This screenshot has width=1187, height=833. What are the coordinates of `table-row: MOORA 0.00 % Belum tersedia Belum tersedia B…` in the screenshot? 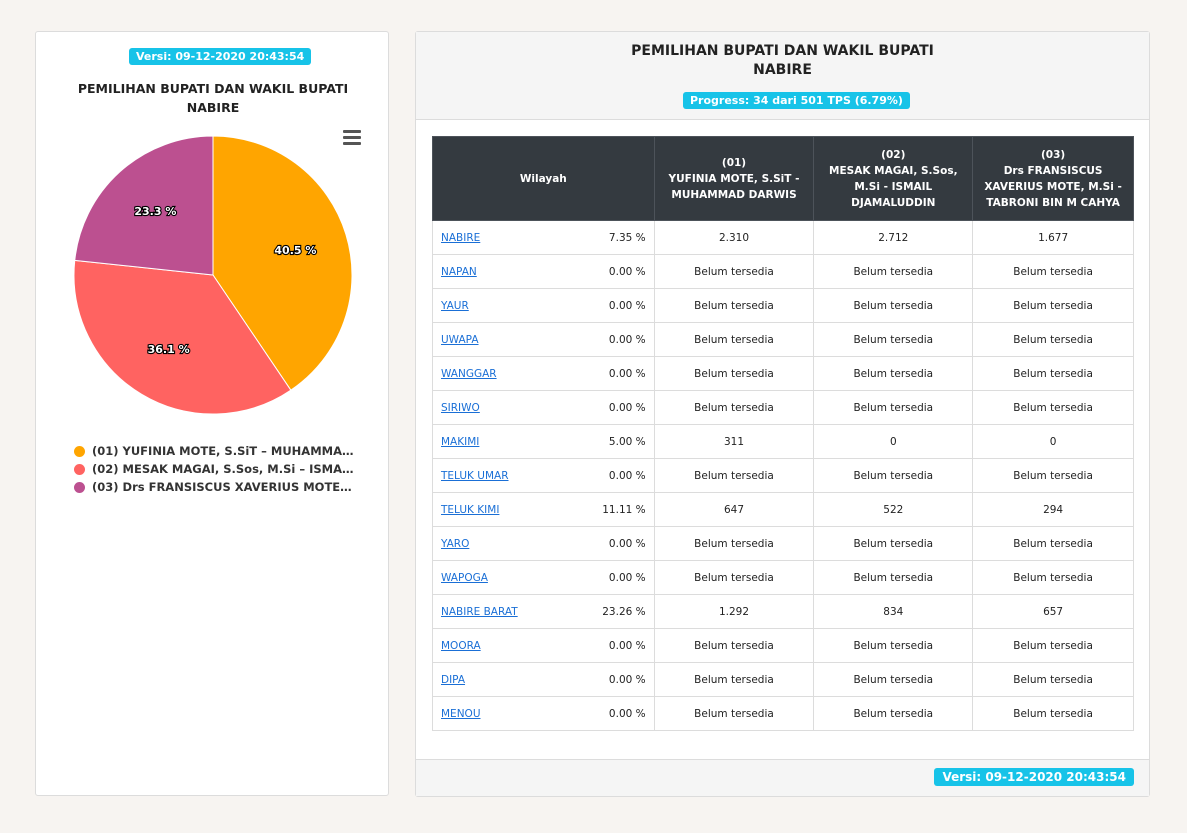 It's located at (783, 645).